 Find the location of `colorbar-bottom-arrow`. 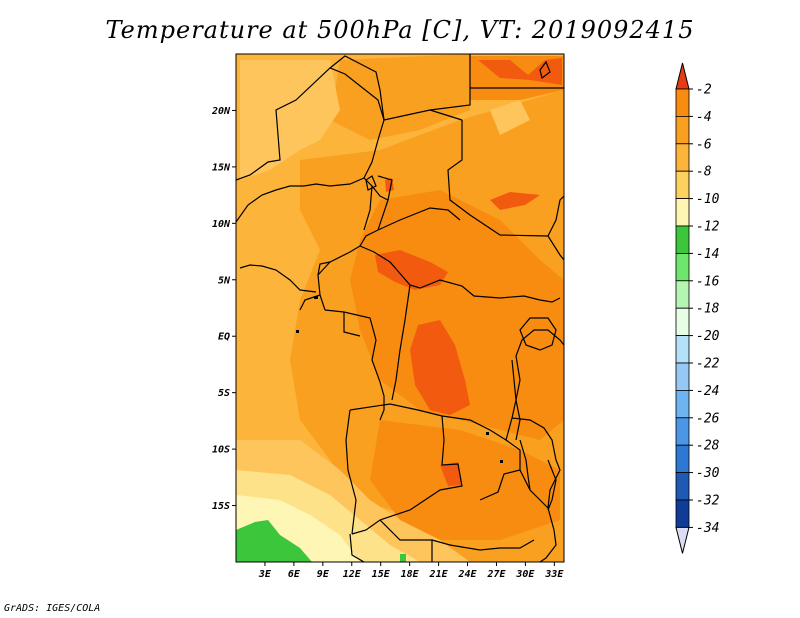

colorbar-bottom-arrow is located at coordinates (682, 540).